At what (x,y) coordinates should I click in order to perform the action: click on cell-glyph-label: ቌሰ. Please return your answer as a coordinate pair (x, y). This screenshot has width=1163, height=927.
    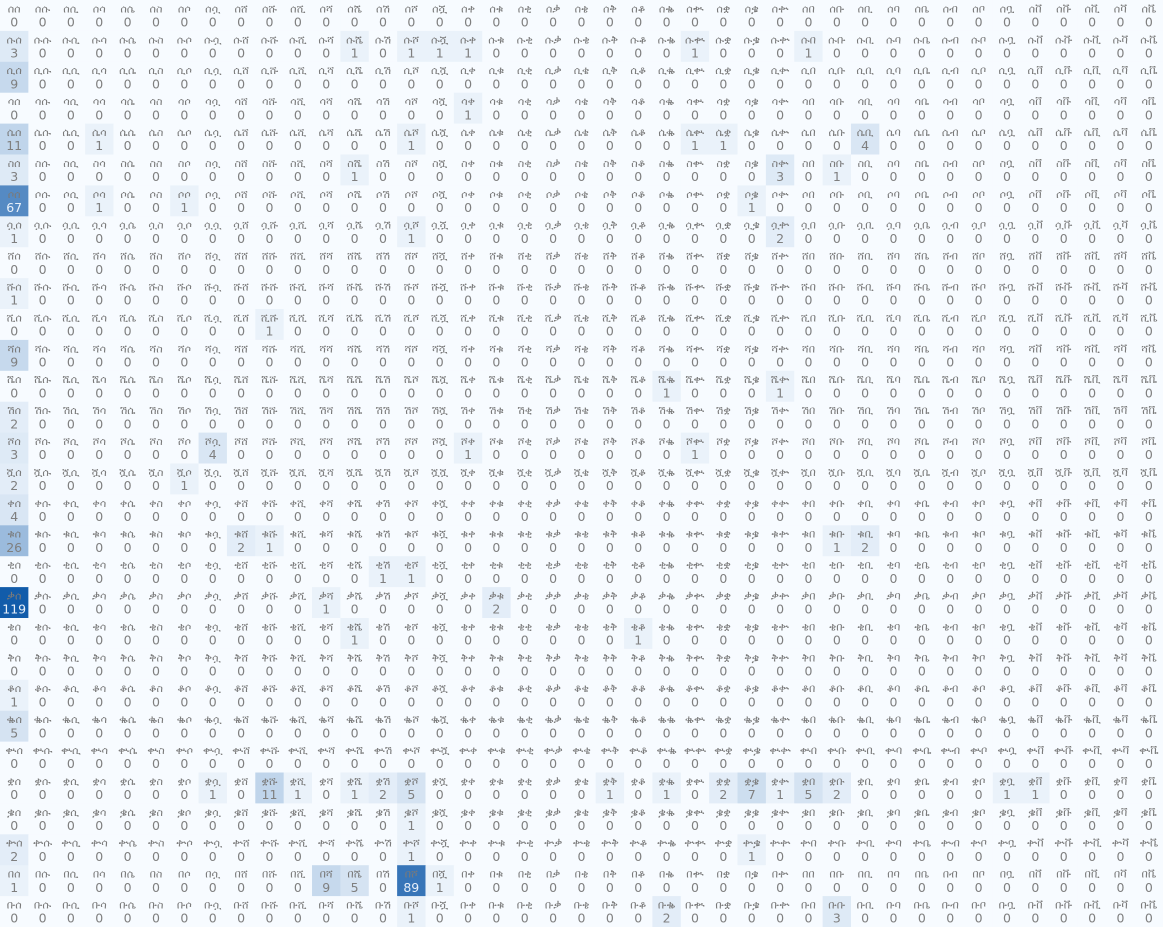
    Looking at the image, I should click on (14, 812).